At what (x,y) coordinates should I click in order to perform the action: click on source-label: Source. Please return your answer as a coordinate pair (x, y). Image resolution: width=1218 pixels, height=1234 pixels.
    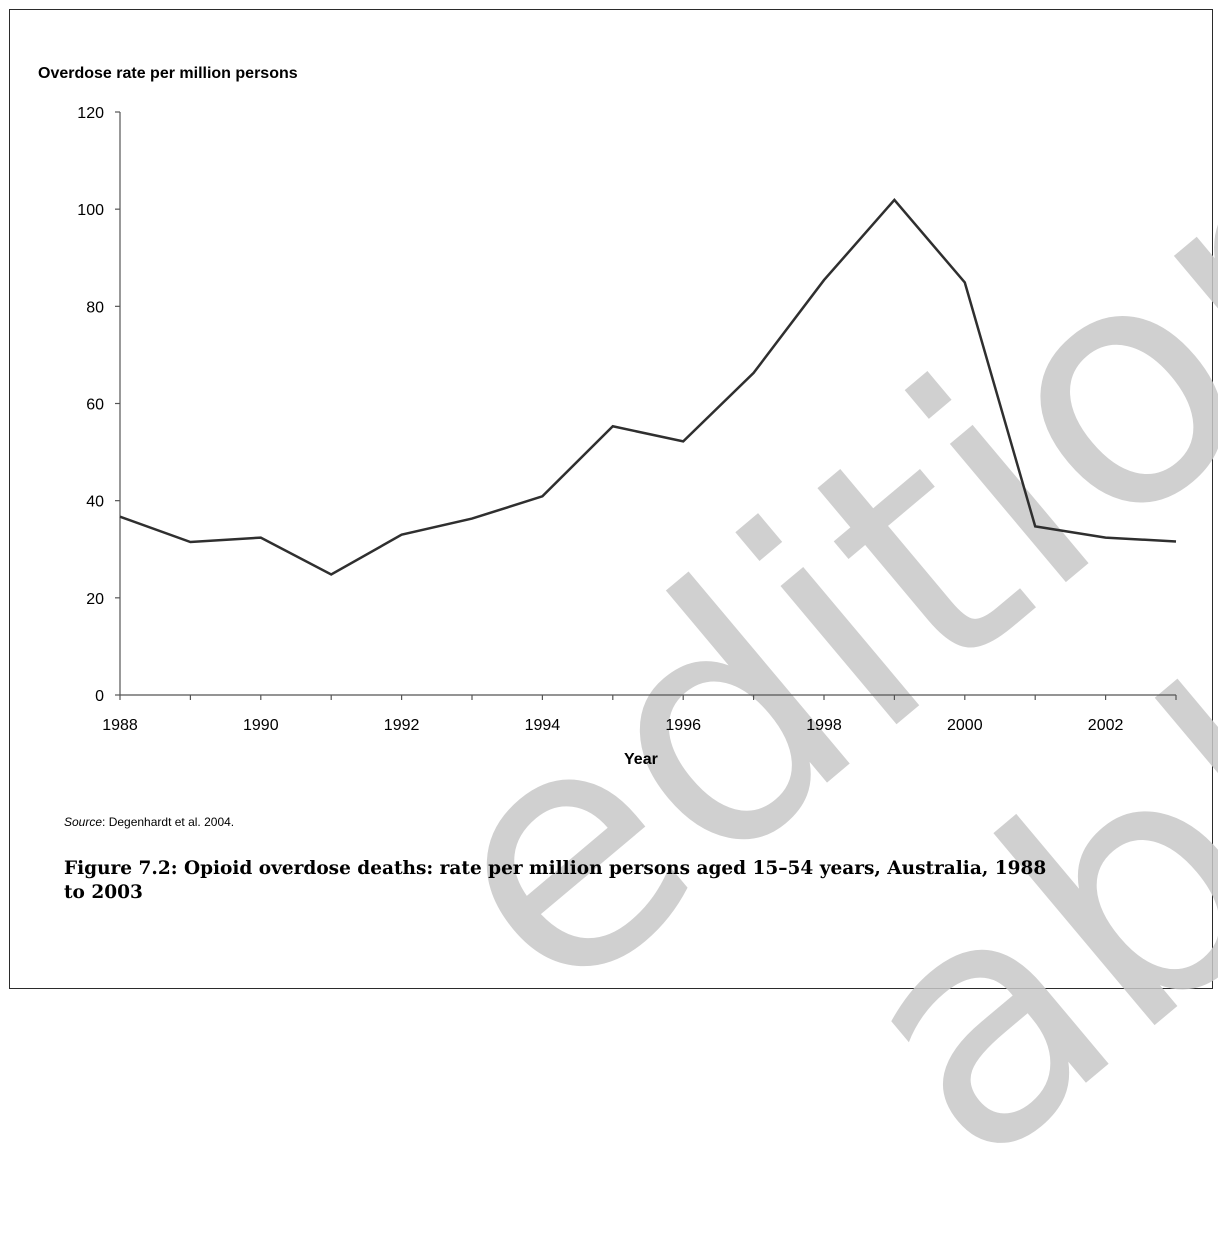
    Looking at the image, I should click on (83, 822).